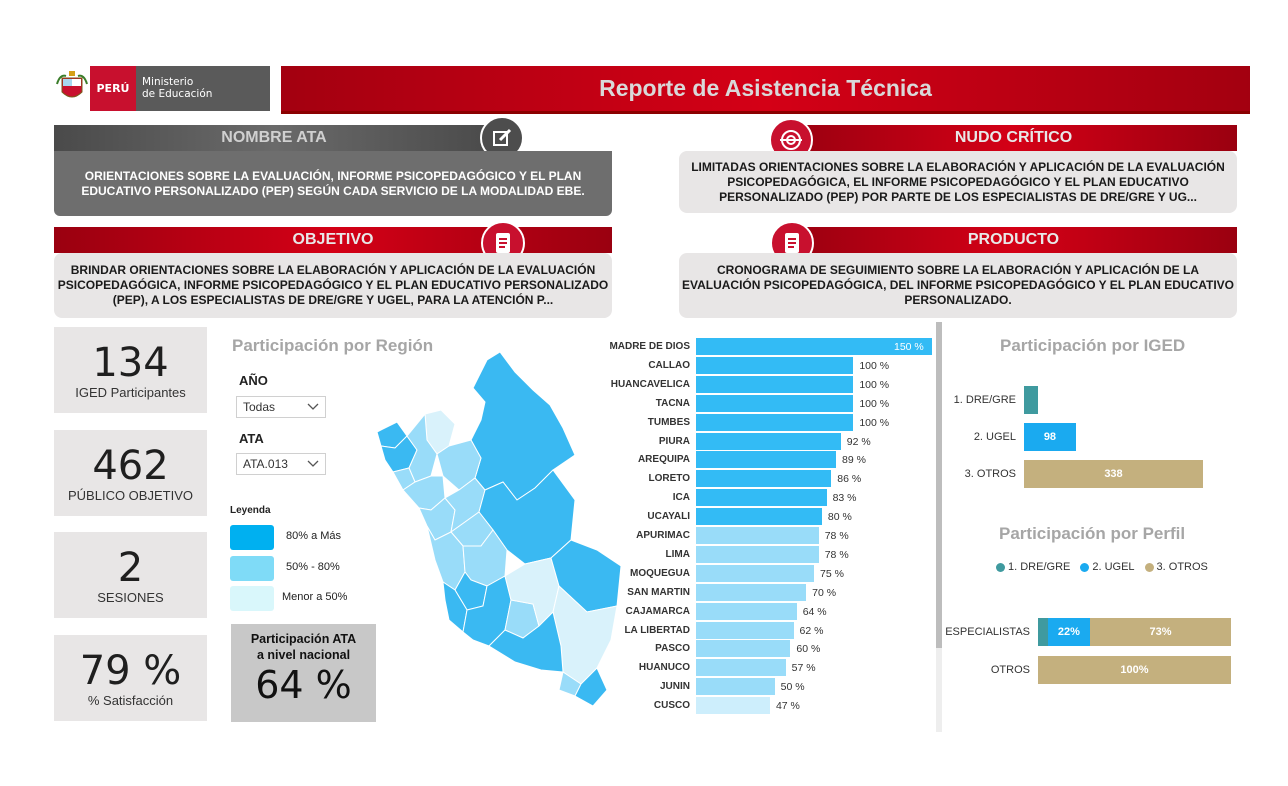  I want to click on kpi-value: 79 %, so click(130, 671).